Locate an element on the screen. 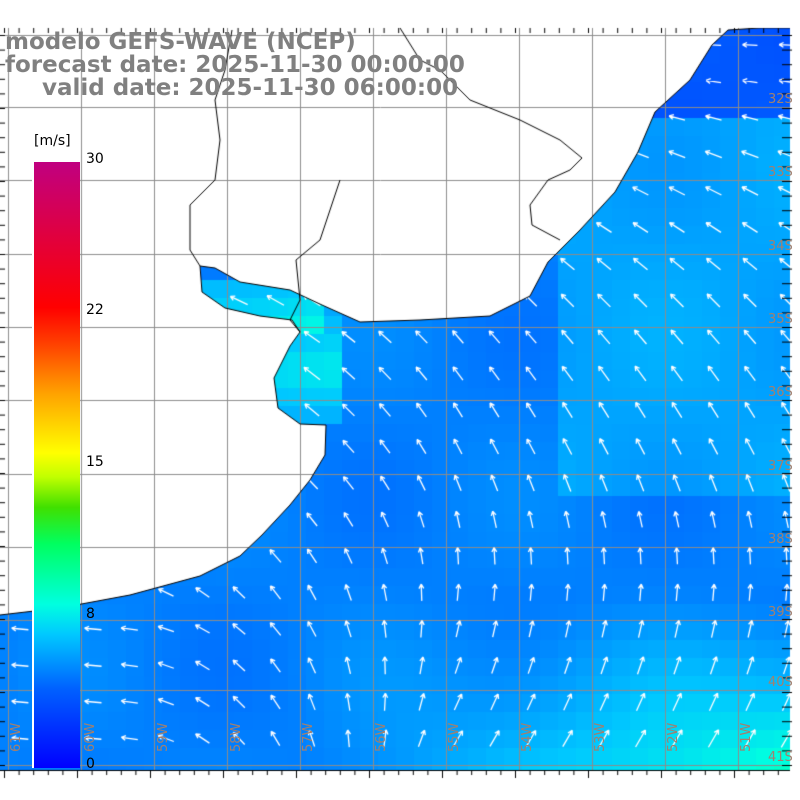  lat-label: 37S is located at coordinates (780, 466).